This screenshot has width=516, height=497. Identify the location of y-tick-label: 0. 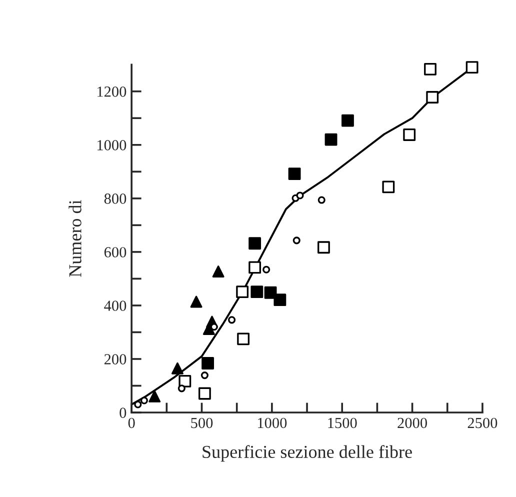
(123, 413).